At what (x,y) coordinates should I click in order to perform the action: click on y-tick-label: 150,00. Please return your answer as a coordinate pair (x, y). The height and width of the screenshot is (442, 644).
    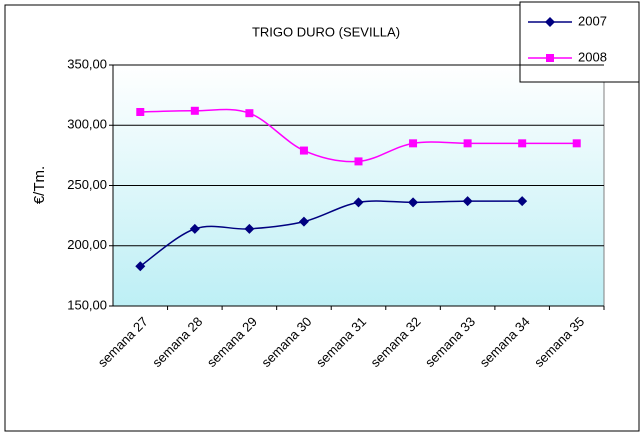
    Looking at the image, I should click on (87, 304).